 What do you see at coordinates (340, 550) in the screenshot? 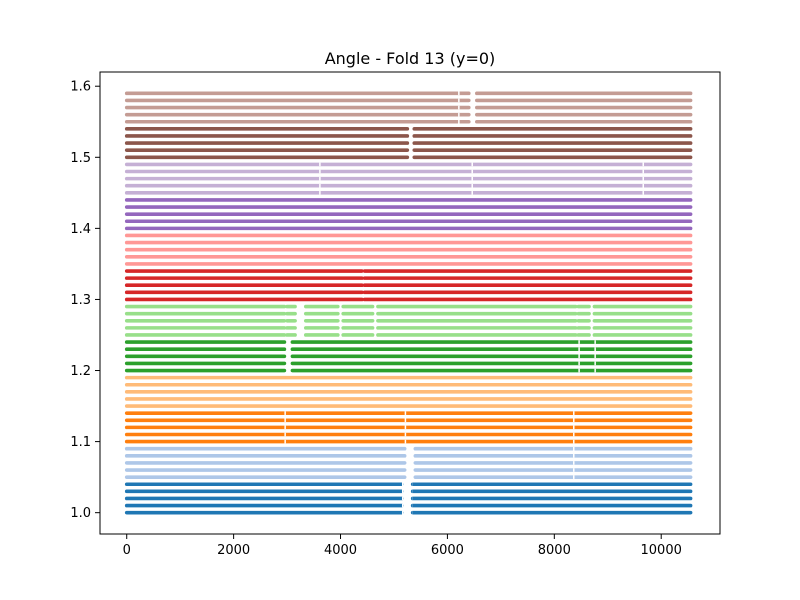
I see `x-tick-label-2: 4000` at bounding box center [340, 550].